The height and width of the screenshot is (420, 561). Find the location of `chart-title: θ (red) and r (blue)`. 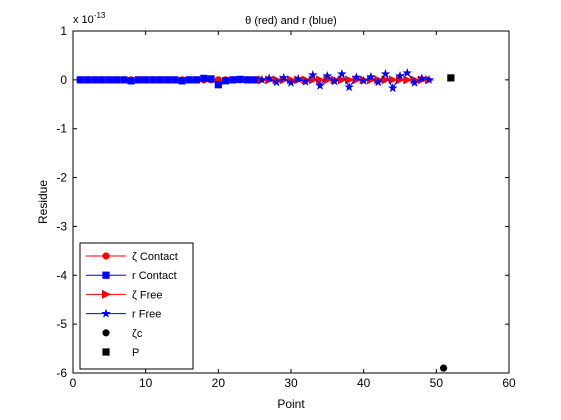

chart-title: θ (red) and r (blue) is located at coordinates (291, 21).